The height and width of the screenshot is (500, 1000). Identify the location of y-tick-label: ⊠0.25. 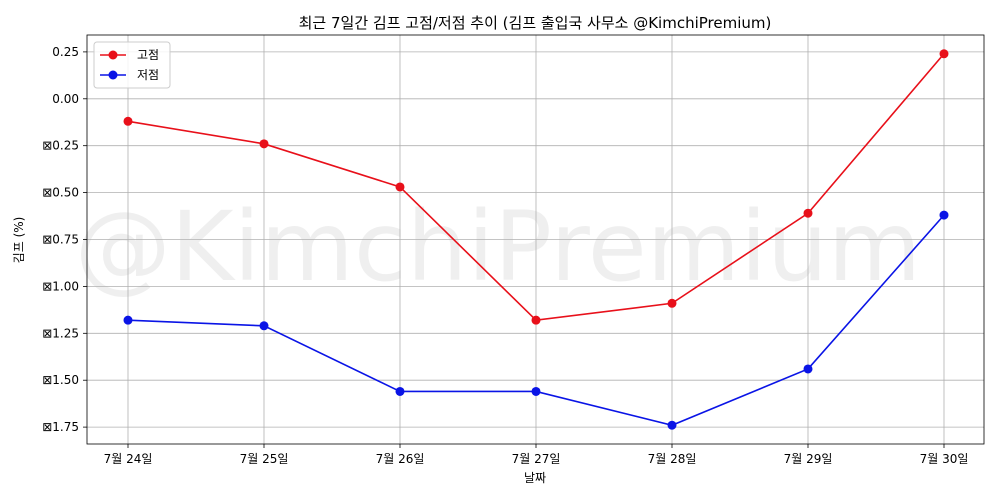
(60, 146).